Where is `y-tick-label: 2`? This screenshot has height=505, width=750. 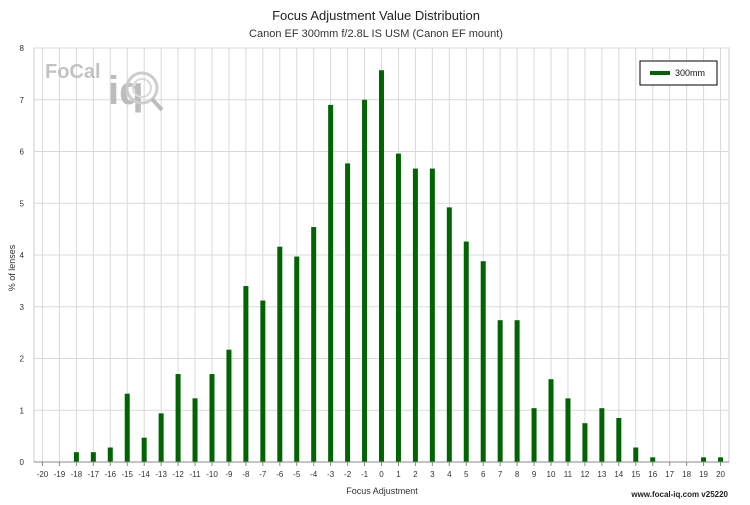
y-tick-label: 2 is located at coordinates (22, 359).